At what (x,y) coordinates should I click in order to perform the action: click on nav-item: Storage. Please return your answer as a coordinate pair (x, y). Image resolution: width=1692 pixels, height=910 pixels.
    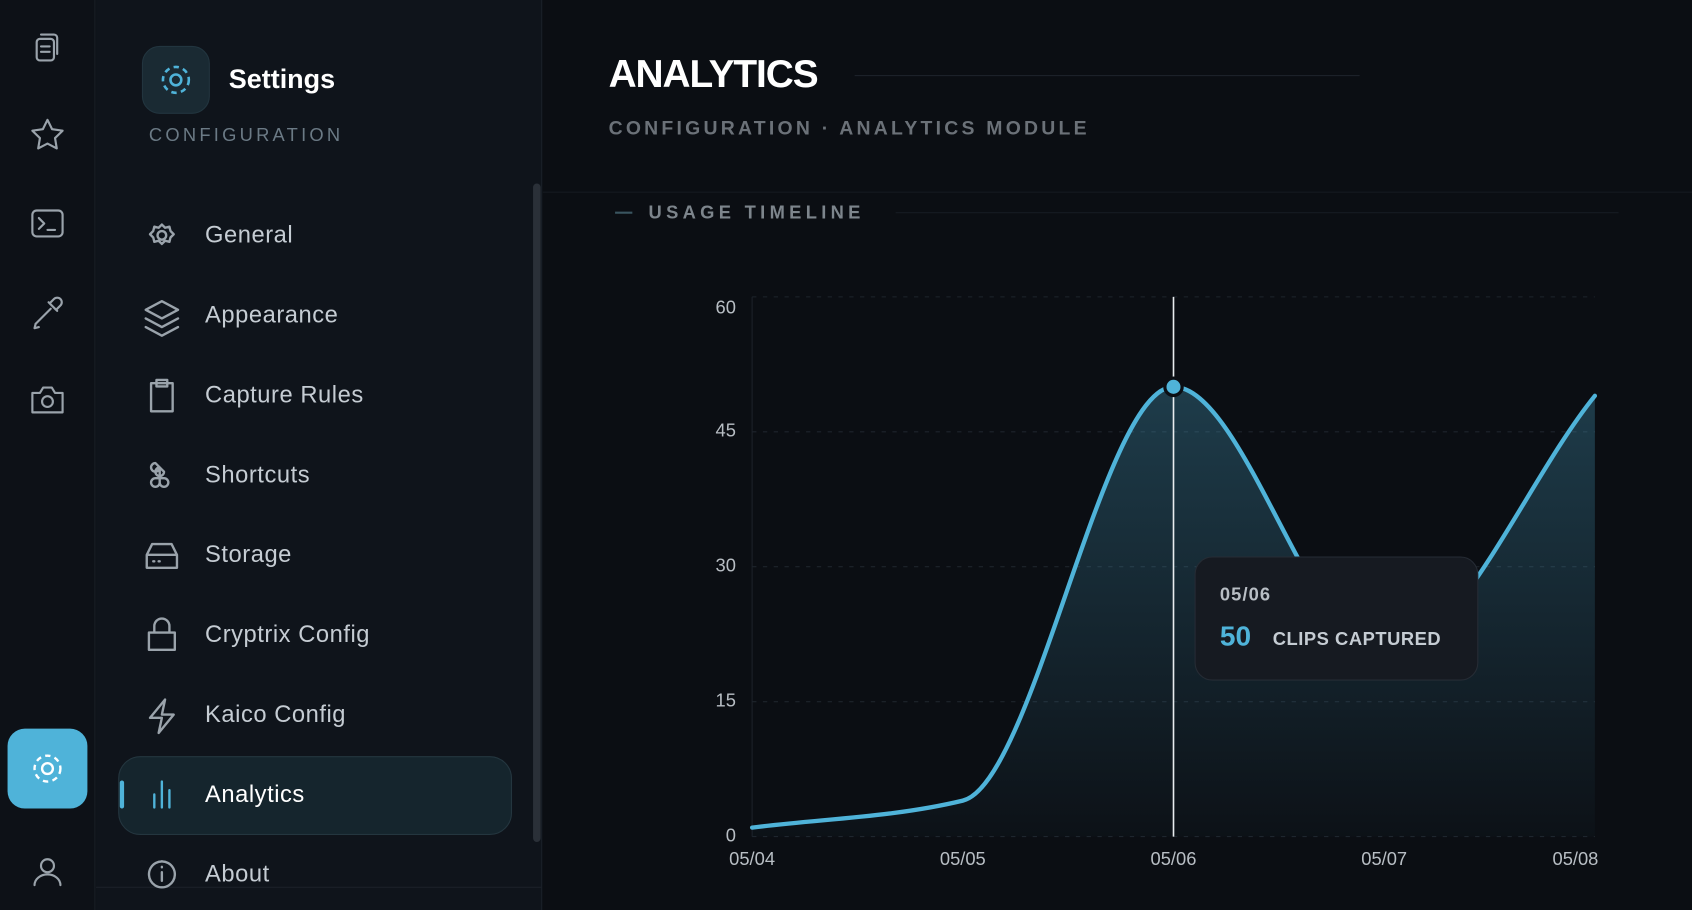
    Looking at the image, I should click on (248, 555).